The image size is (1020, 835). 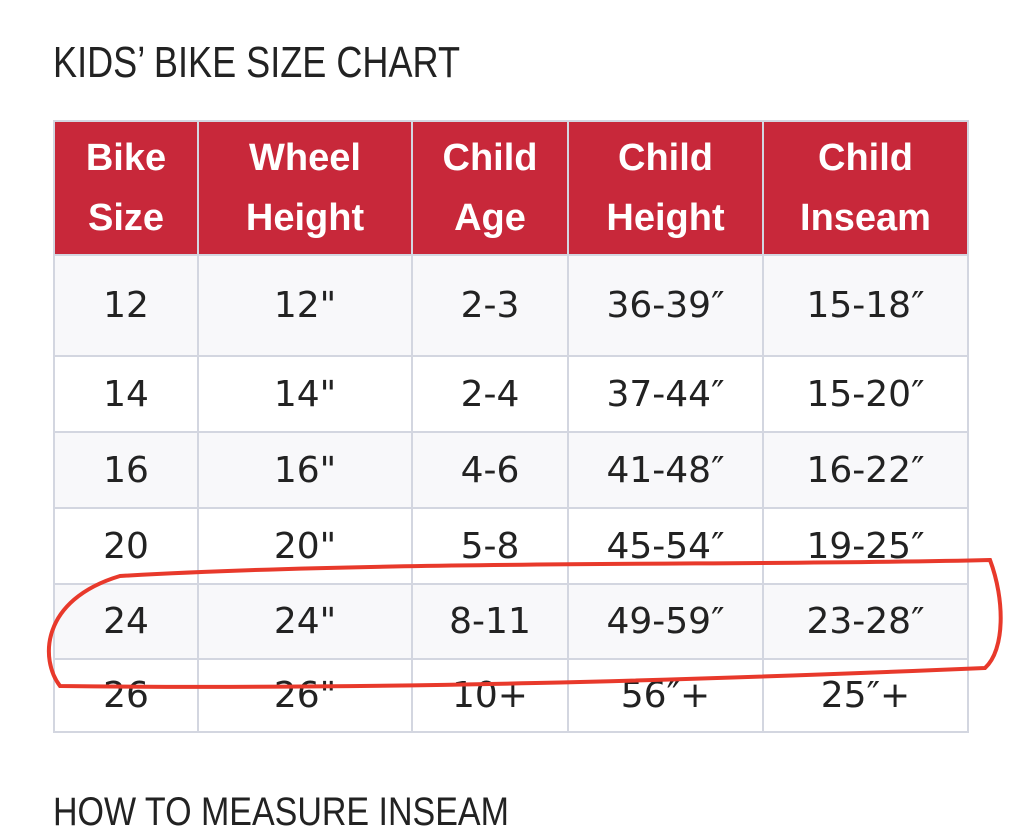 What do you see at coordinates (126, 305) in the screenshot?
I see `table-cell: 12` at bounding box center [126, 305].